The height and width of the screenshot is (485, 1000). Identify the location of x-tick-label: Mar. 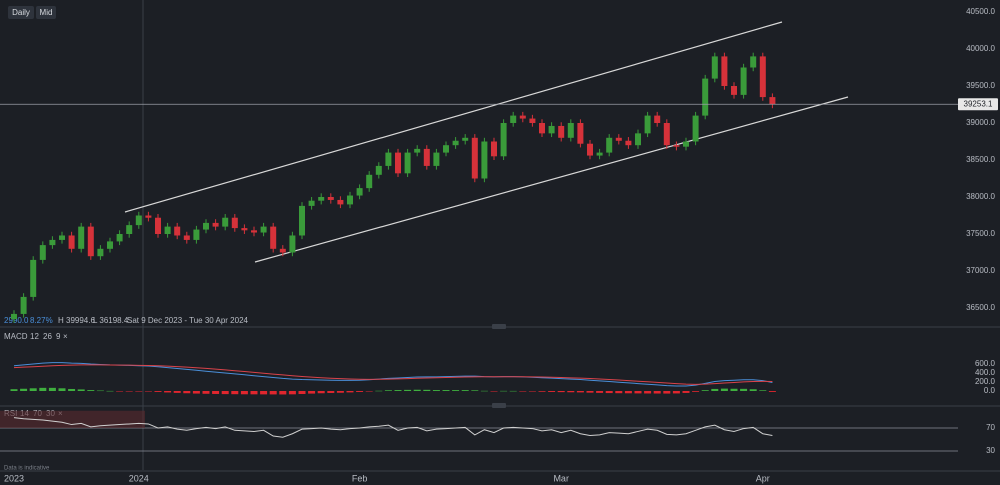
(561, 478).